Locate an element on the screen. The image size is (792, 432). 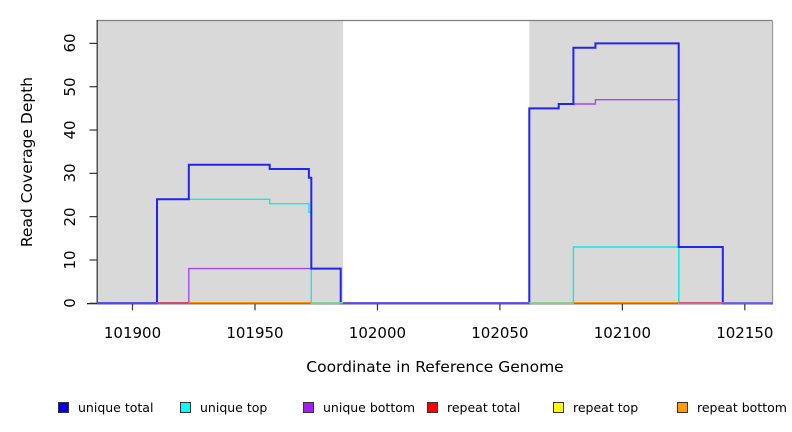
legend-swatch-repeat-total is located at coordinates (432, 407).